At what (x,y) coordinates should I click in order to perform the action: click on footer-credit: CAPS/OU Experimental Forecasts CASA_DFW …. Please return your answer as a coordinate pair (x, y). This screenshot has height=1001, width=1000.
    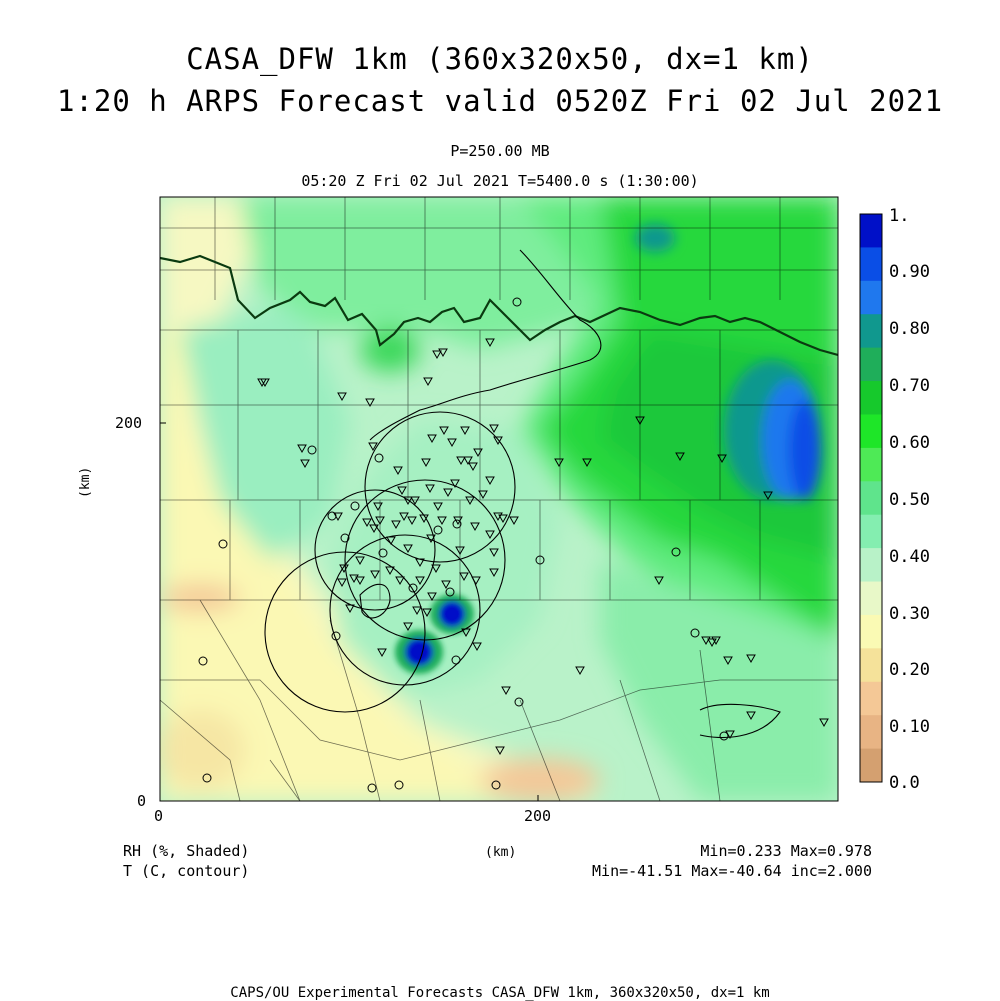
    Looking at the image, I should click on (500, 993).